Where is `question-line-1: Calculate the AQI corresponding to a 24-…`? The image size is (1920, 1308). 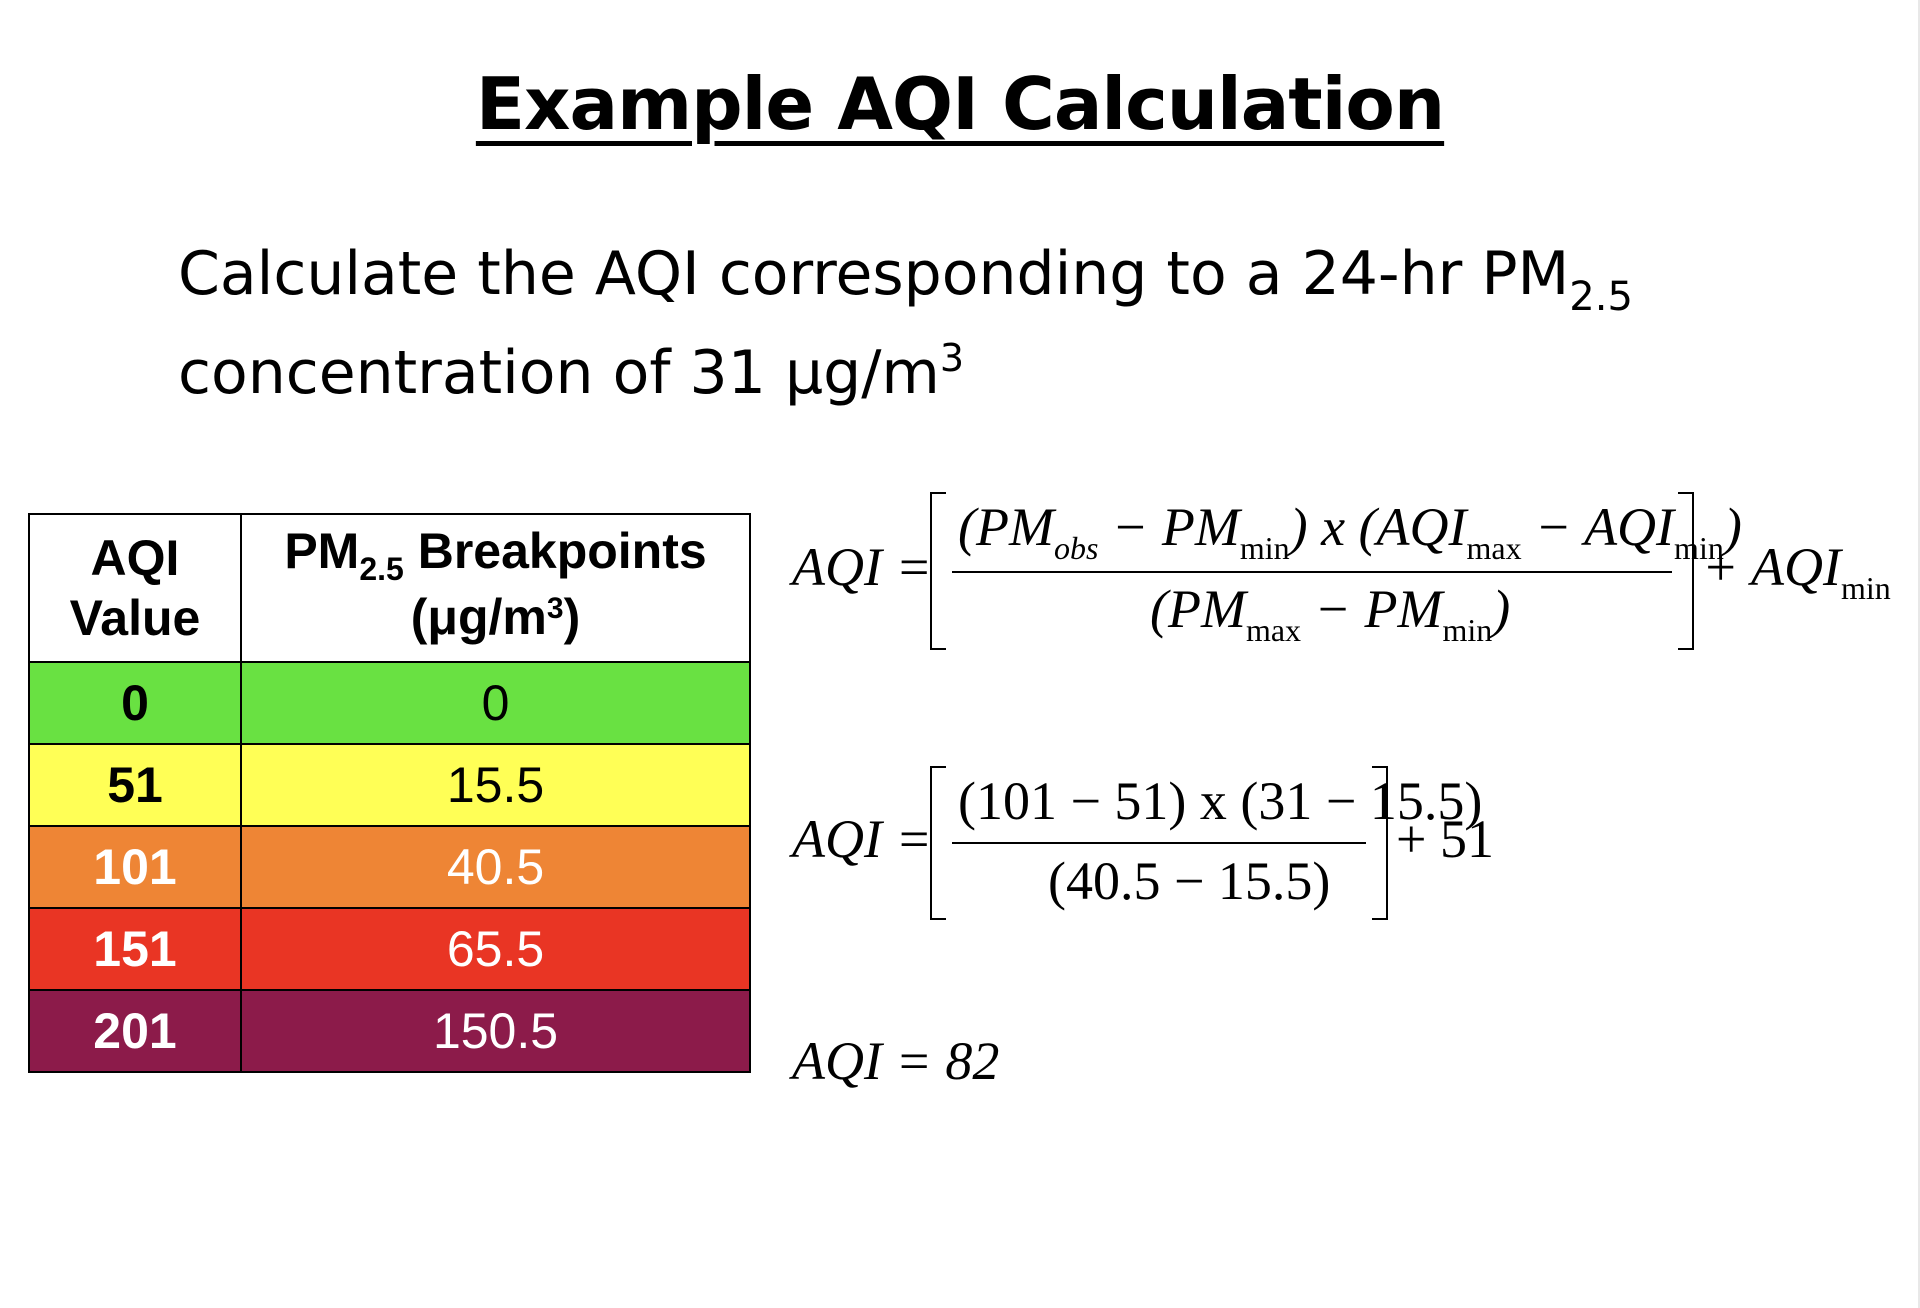 question-line-1: Calculate the AQI corresponding to a 24-… is located at coordinates (905, 279).